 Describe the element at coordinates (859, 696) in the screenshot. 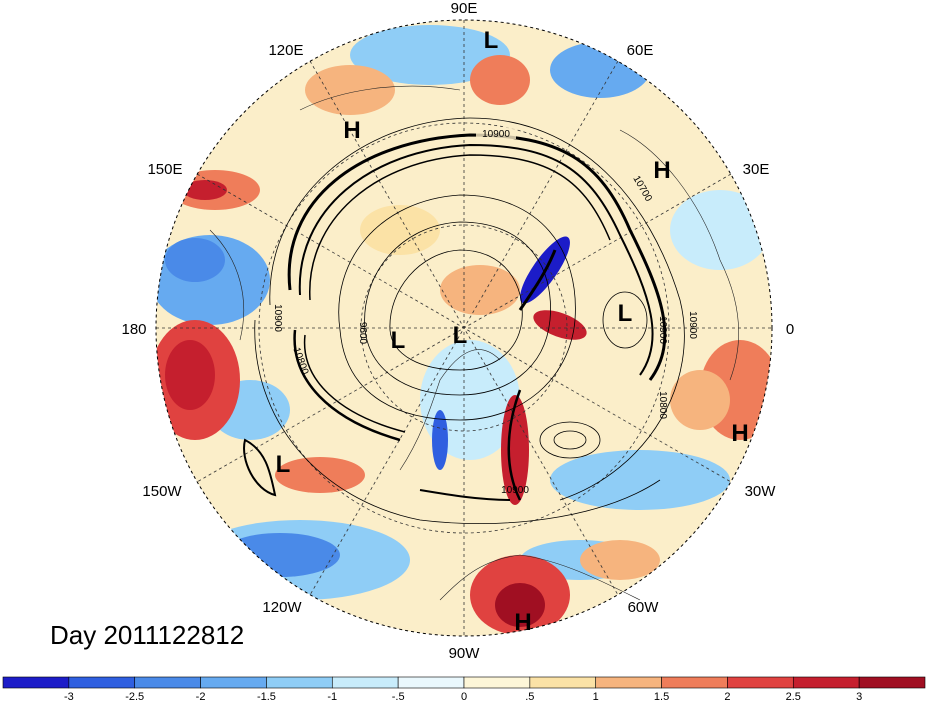

I see `colorbar-tick-label: 3` at that location.